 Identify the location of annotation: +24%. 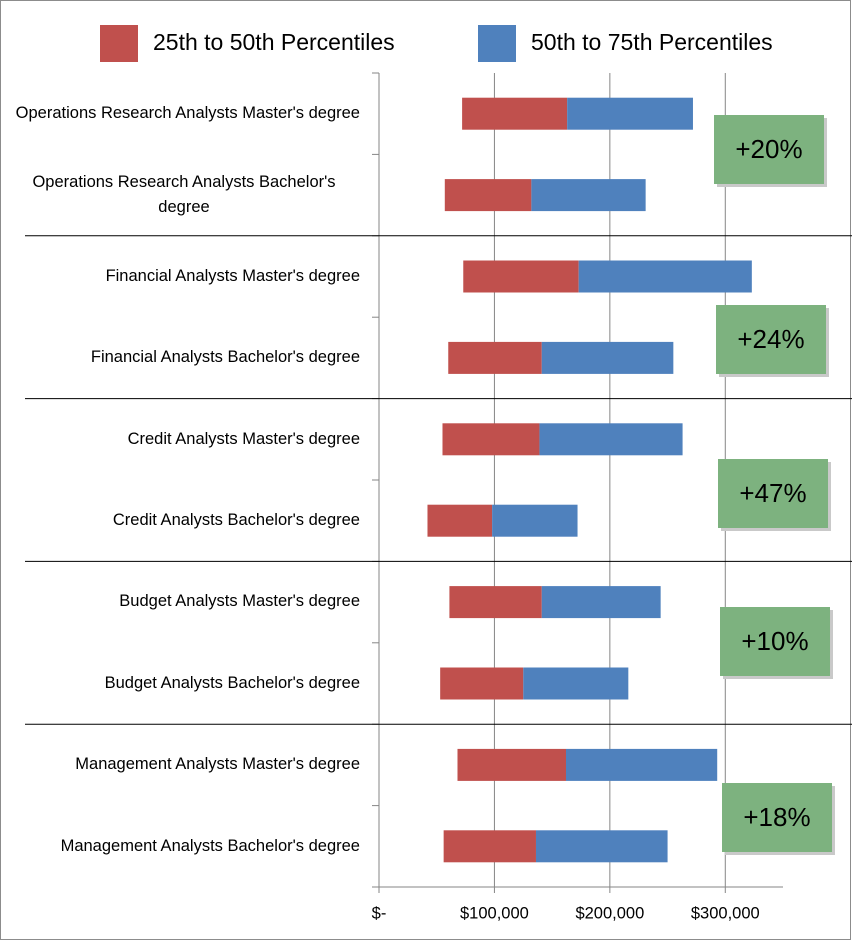
(770, 339).